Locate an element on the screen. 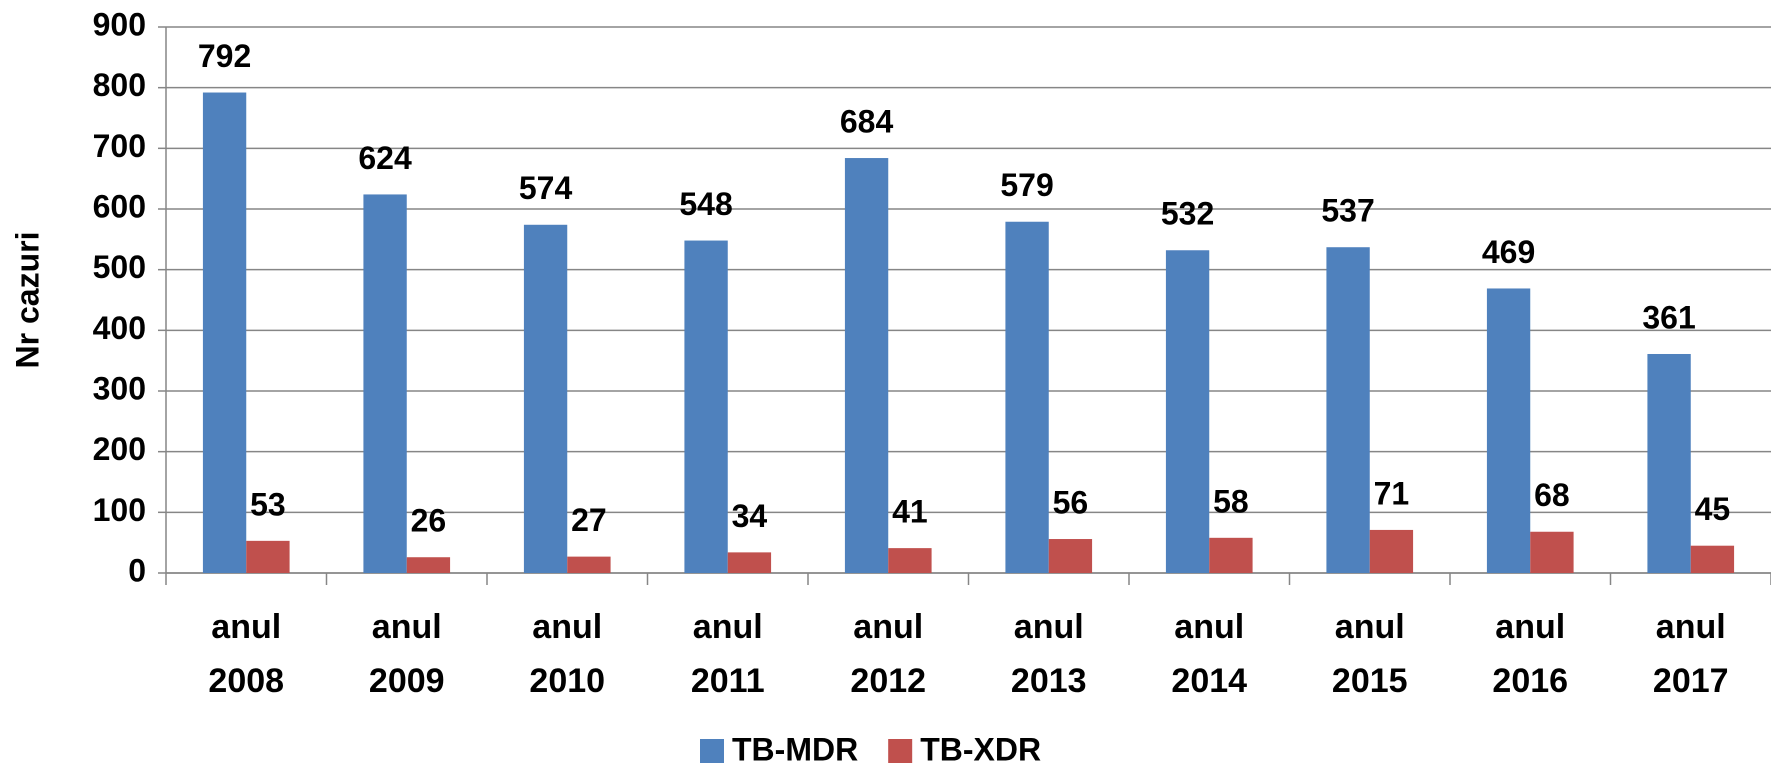 This screenshot has height=768, width=1771. y-tick-label: 800 is located at coordinates (119, 85).